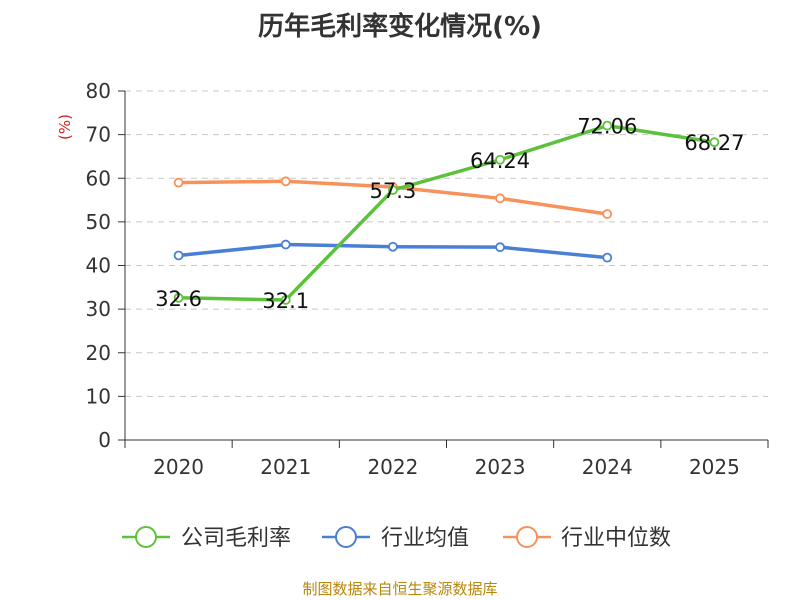 This screenshot has width=800, height=600. What do you see at coordinates (98, 396) in the screenshot?
I see `y-tick-label: 10` at bounding box center [98, 396].